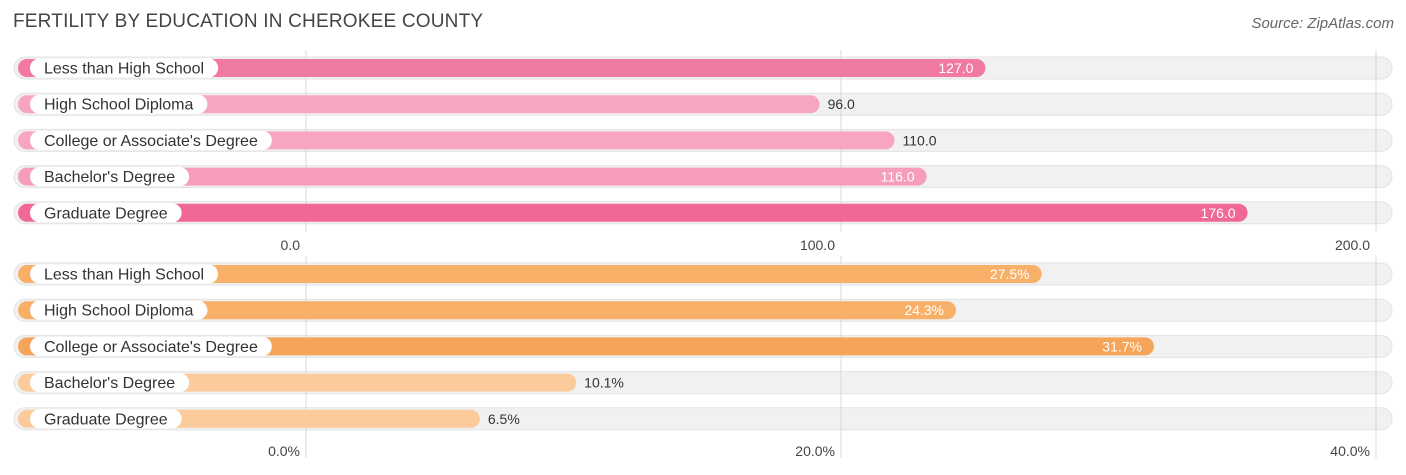 This screenshot has height=475, width=1406. What do you see at coordinates (1218, 213) in the screenshot?
I see `value-label: 176.0` at bounding box center [1218, 213].